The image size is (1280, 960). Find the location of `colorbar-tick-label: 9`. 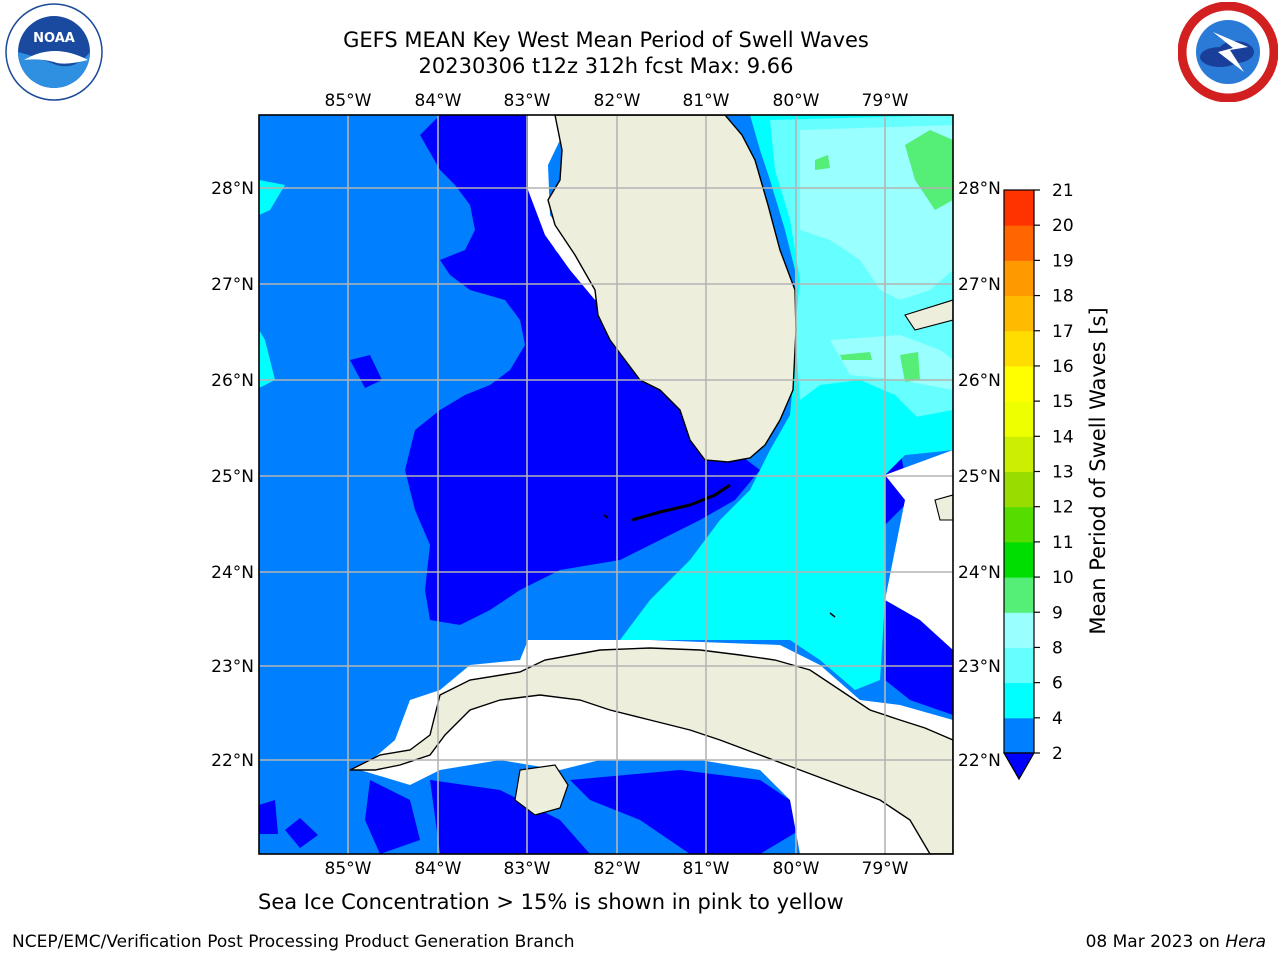

colorbar-tick-label: 9 is located at coordinates (1057, 613).